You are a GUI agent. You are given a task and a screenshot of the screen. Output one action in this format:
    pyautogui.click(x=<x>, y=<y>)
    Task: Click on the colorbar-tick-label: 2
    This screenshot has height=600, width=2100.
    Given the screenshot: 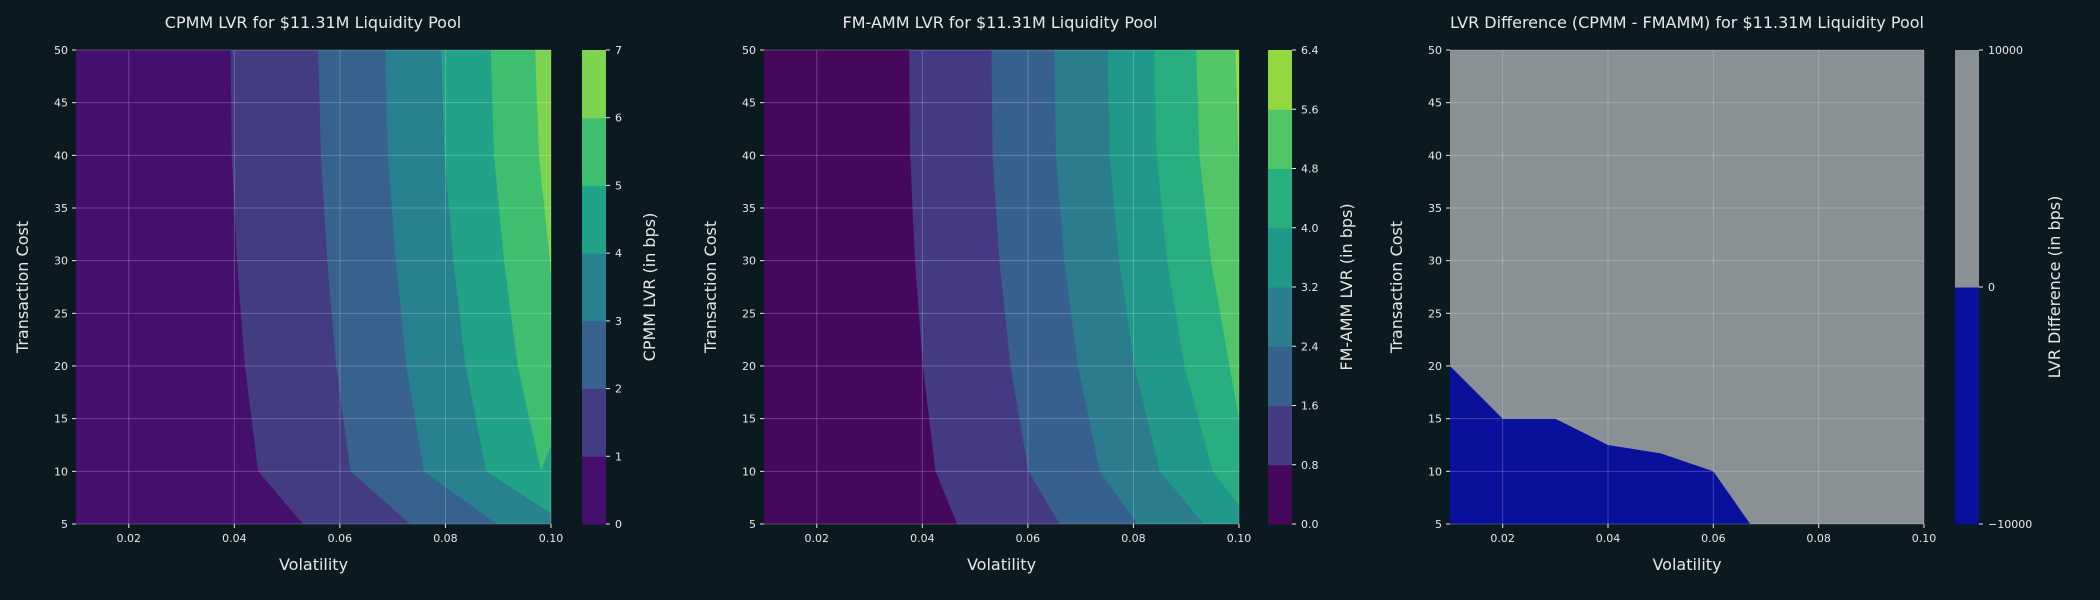 What is the action you would take?
    pyautogui.click(x=618, y=389)
    